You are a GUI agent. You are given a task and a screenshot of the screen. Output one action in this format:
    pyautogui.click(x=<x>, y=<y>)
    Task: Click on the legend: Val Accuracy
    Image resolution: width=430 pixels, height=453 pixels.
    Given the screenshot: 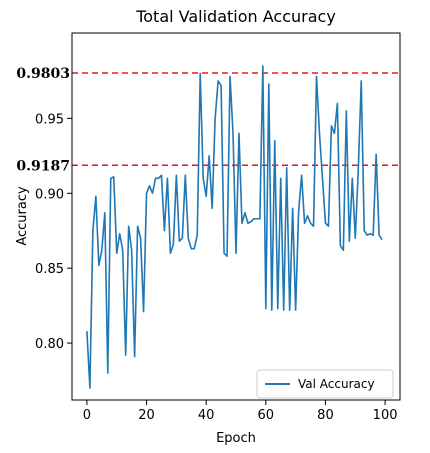 What is the action you would take?
    pyautogui.click(x=325, y=384)
    